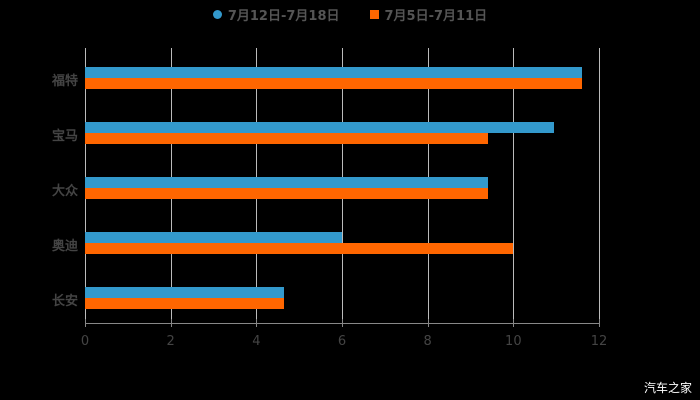 The width and height of the screenshot is (700, 400). What do you see at coordinates (256, 341) in the screenshot?
I see `x-tick-label: 4` at bounding box center [256, 341].